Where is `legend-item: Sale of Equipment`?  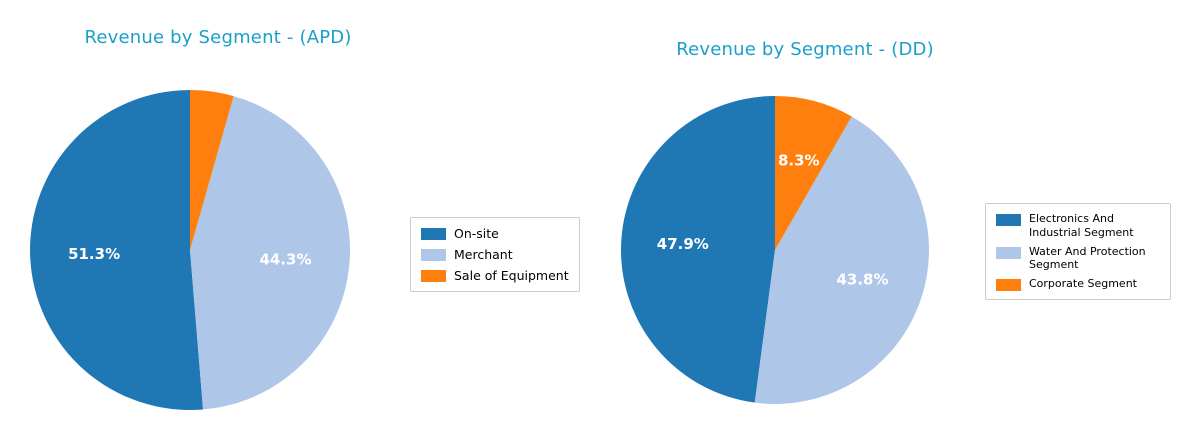
legend-item: Sale of Equipment is located at coordinates (495, 275).